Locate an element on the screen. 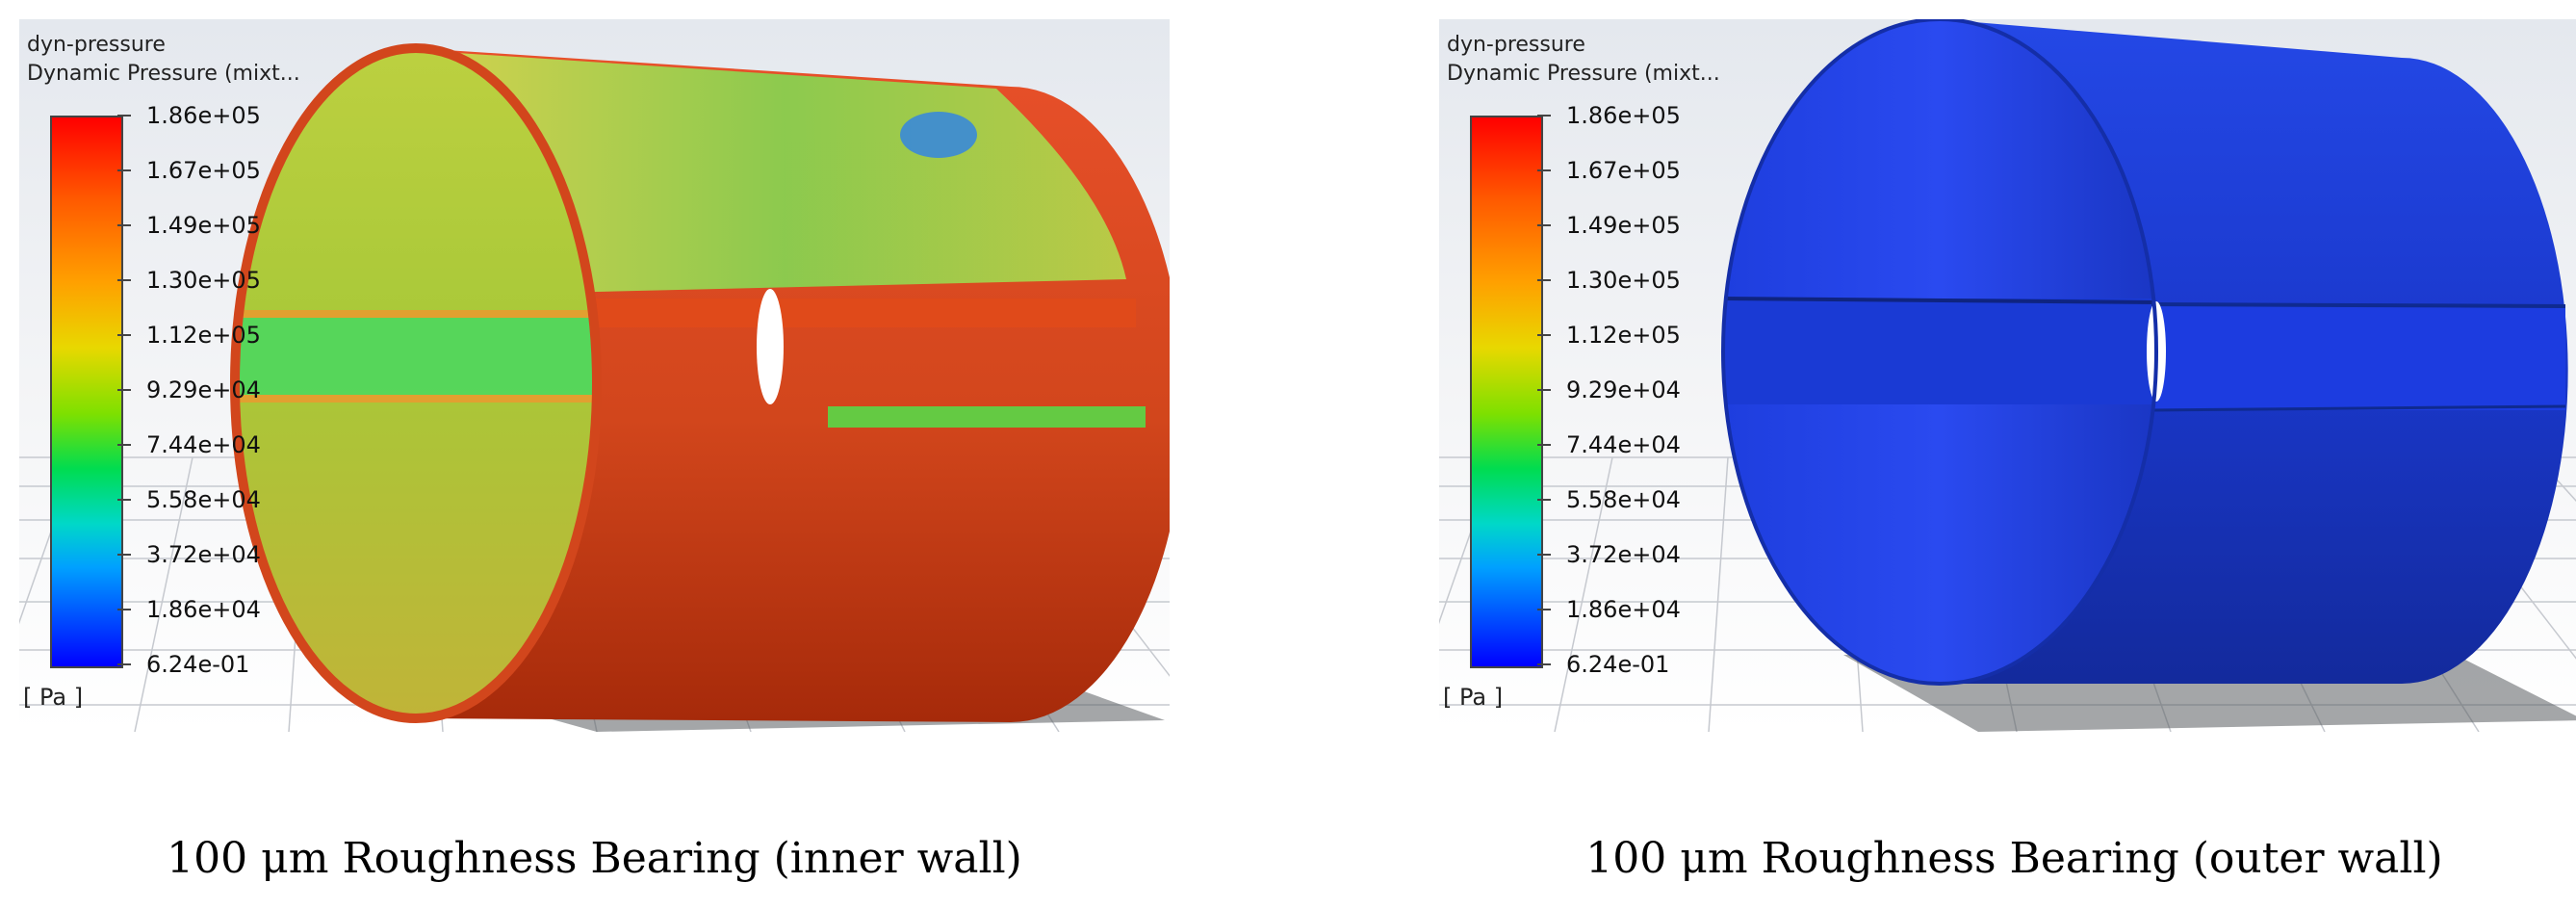  low-pressure-spot-top is located at coordinates (939, 135).